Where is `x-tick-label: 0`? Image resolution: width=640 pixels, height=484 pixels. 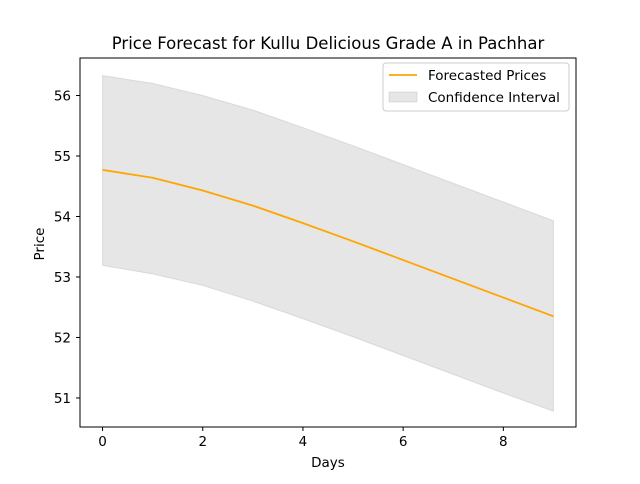
x-tick-label: 0 is located at coordinates (102, 442).